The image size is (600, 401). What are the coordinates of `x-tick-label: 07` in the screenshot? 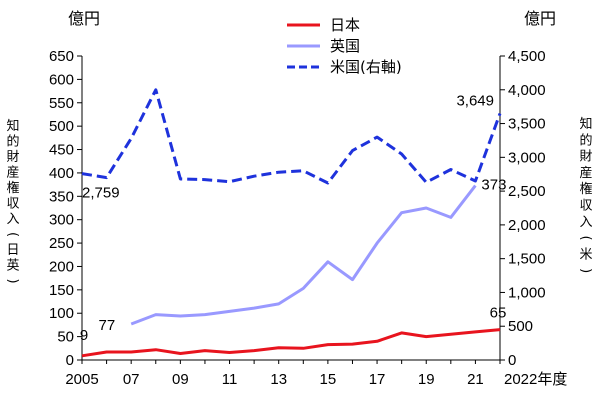 It's located at (131, 379).